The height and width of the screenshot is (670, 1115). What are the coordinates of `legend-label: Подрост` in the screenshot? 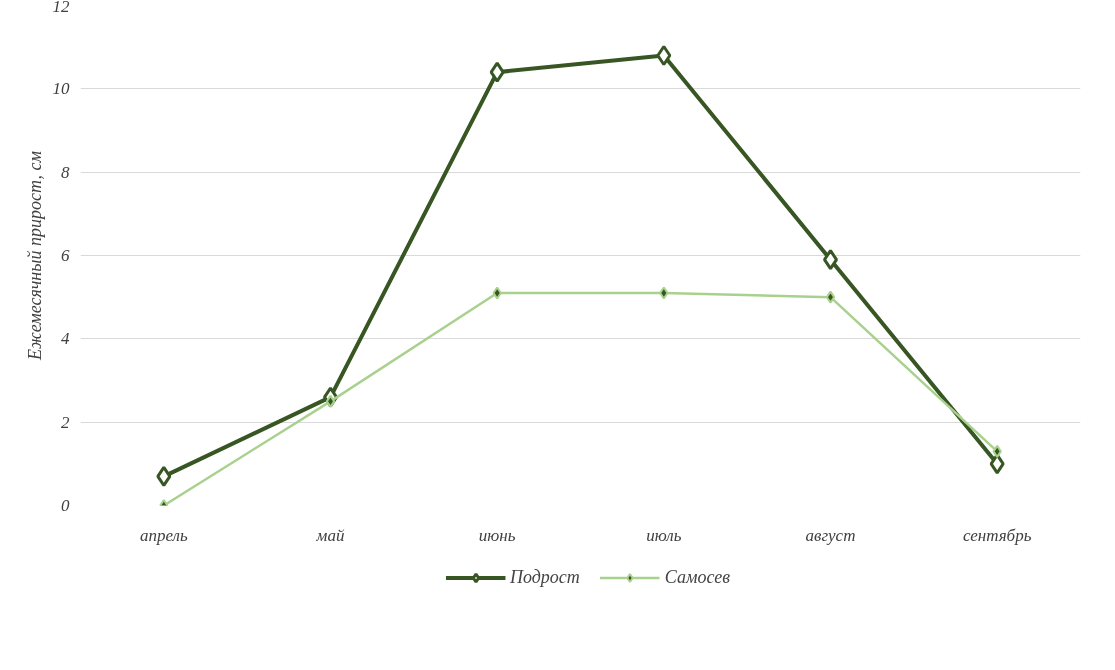 It's located at (544, 577).